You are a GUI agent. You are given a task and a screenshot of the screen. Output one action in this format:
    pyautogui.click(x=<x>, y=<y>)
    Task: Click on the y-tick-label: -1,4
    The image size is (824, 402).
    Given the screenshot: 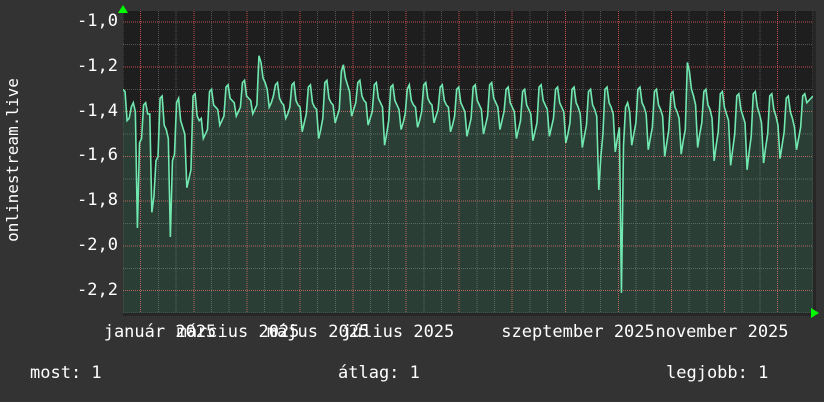 What is the action you would take?
    pyautogui.click(x=97, y=110)
    